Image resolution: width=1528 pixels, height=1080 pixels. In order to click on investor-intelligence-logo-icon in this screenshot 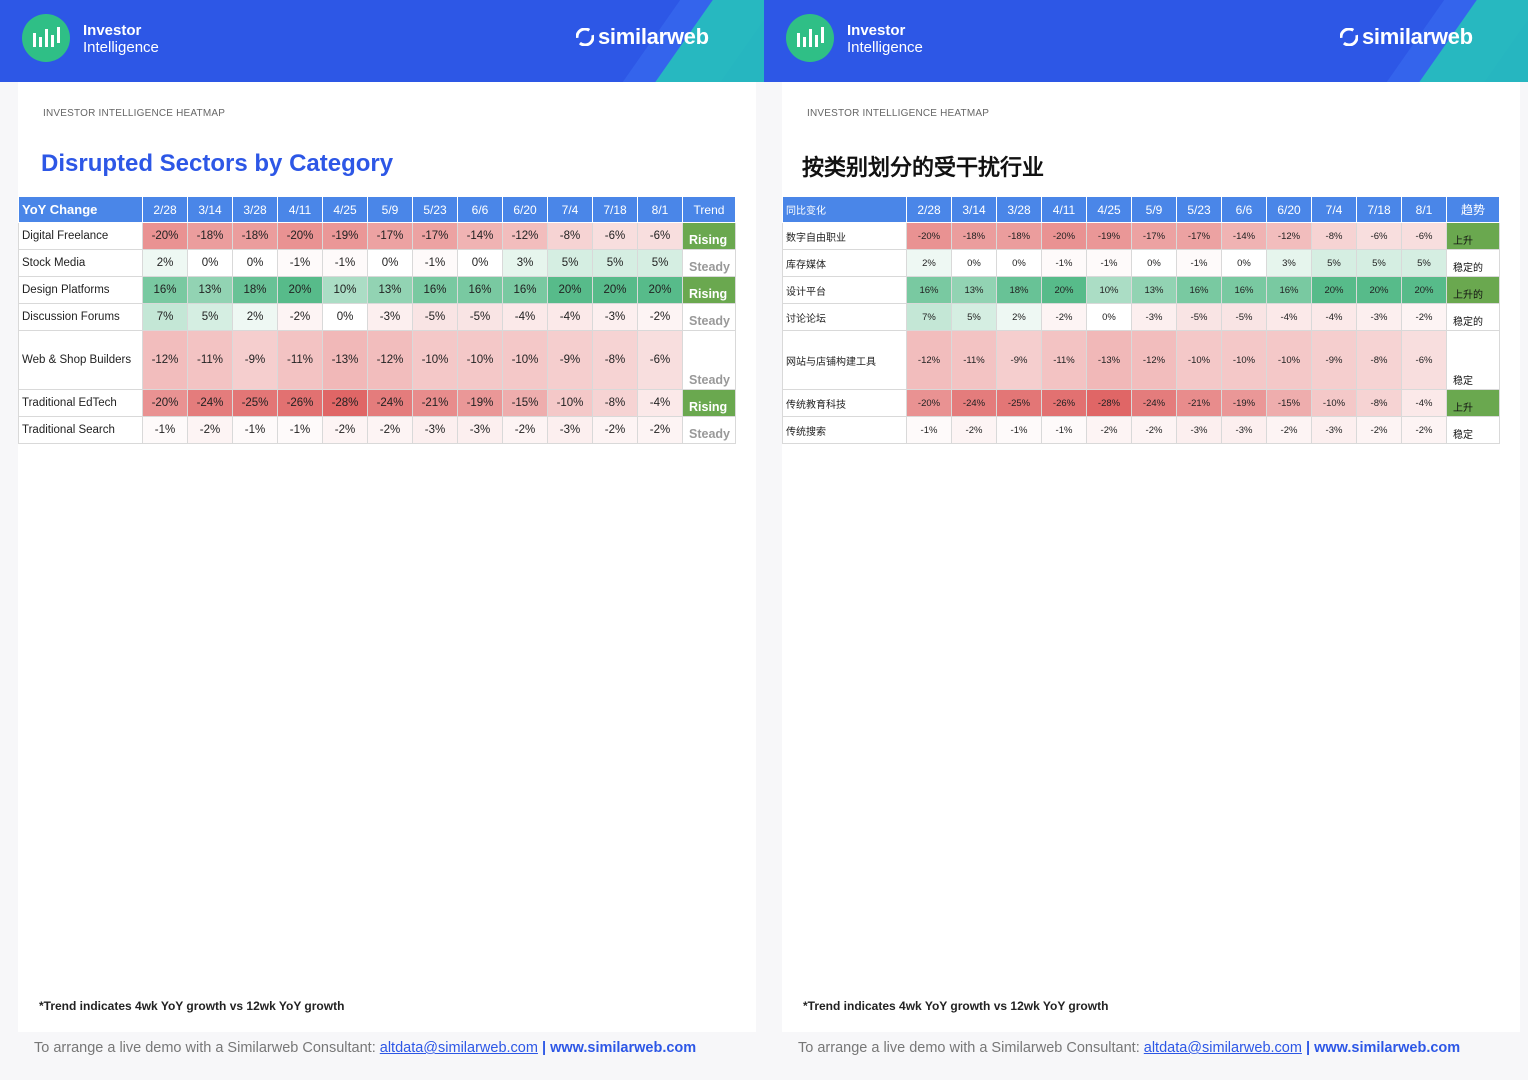, I will do `click(46, 38)`.